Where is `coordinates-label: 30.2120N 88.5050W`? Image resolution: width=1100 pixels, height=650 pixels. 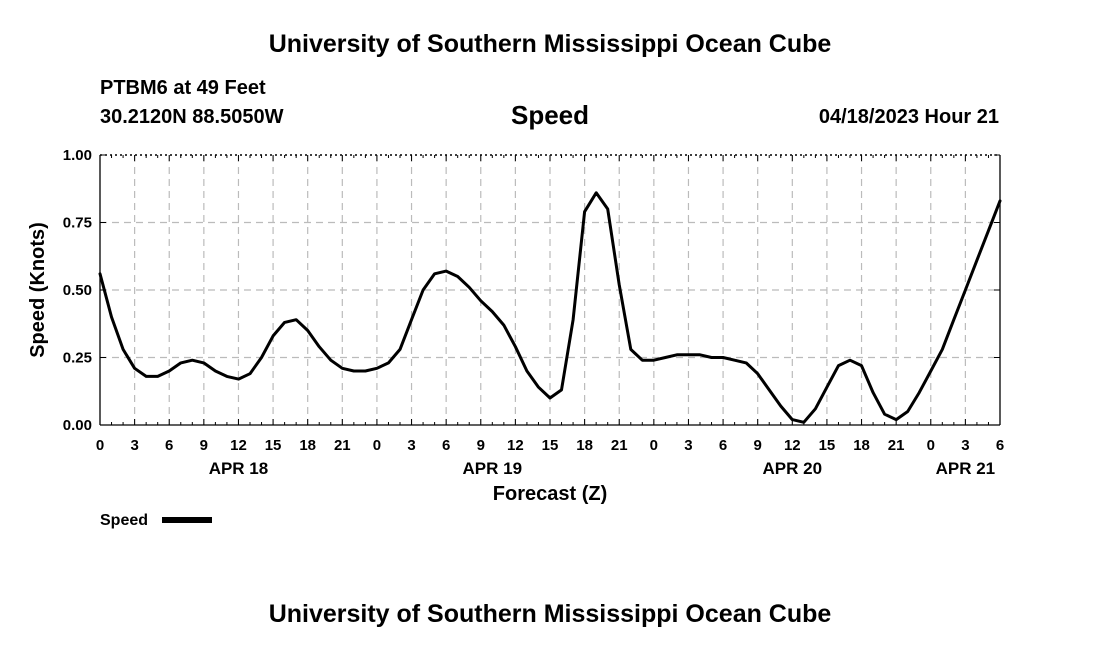 coordinates-label: 30.2120N 88.5050W is located at coordinates (192, 117).